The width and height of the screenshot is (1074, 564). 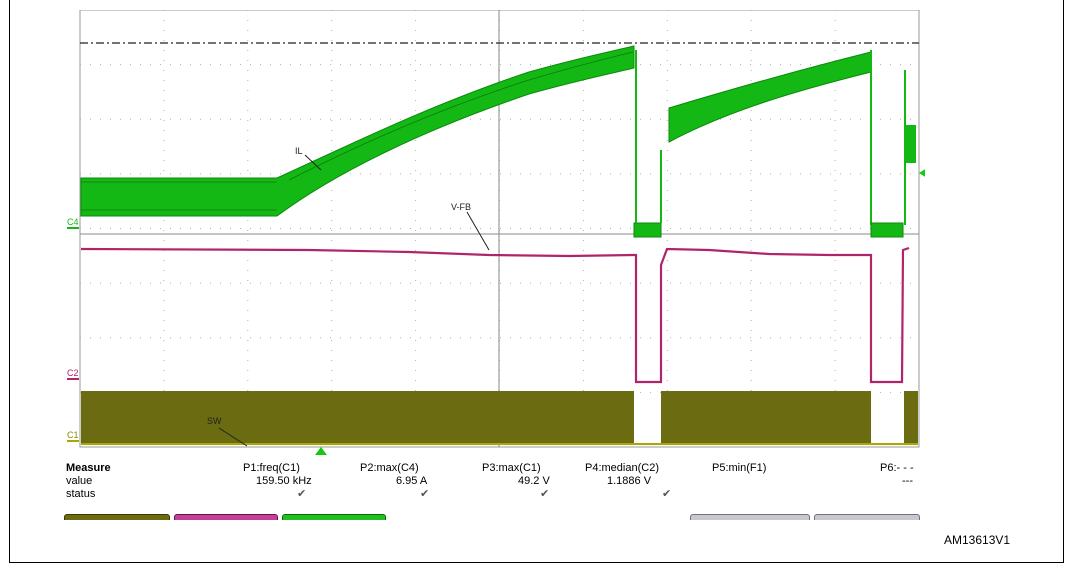 I want to click on channel-marker-c1: C1, so click(x=73, y=435).